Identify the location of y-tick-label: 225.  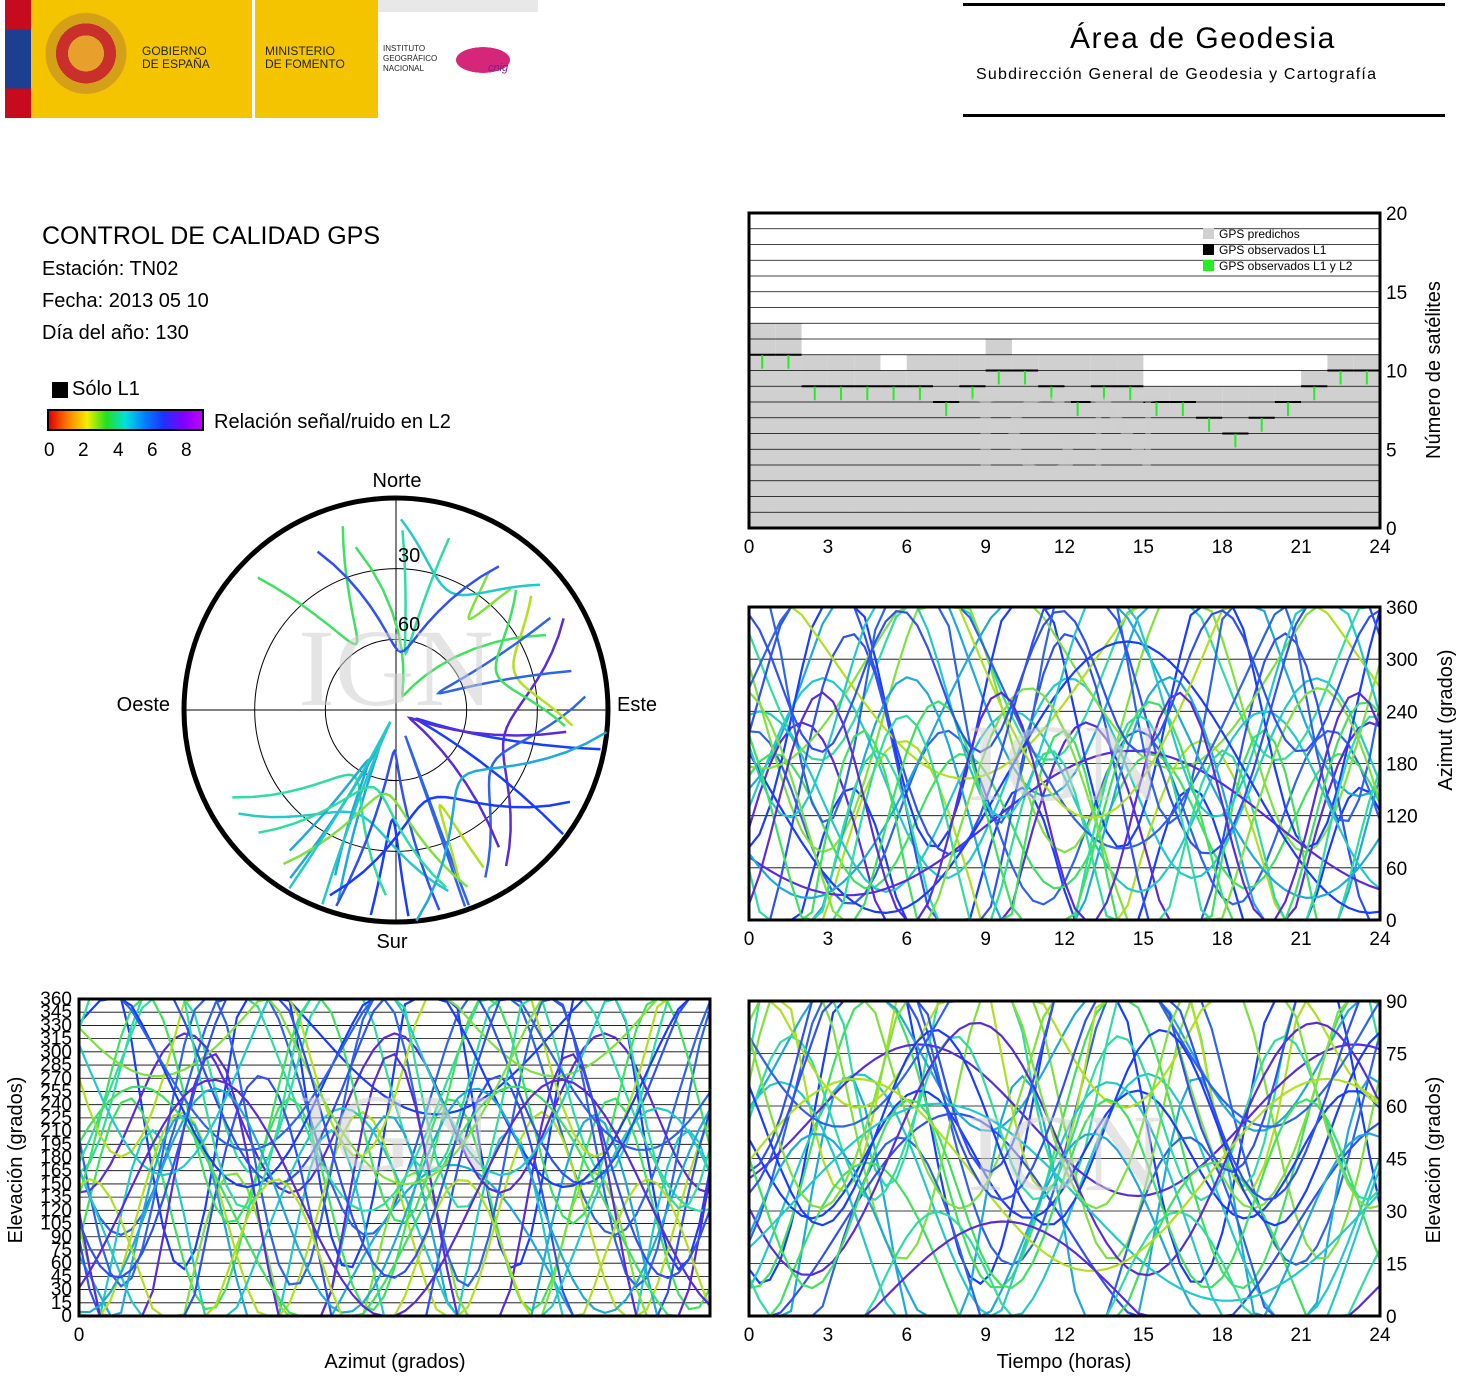
(56, 1118).